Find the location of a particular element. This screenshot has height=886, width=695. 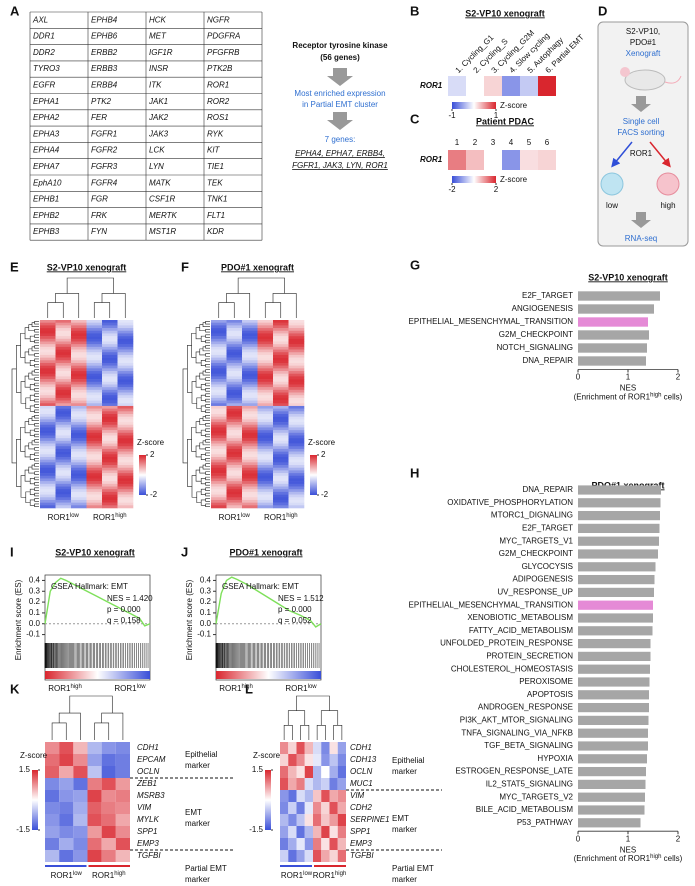

gsea-stat: NES = 1.420 is located at coordinates (130, 598).